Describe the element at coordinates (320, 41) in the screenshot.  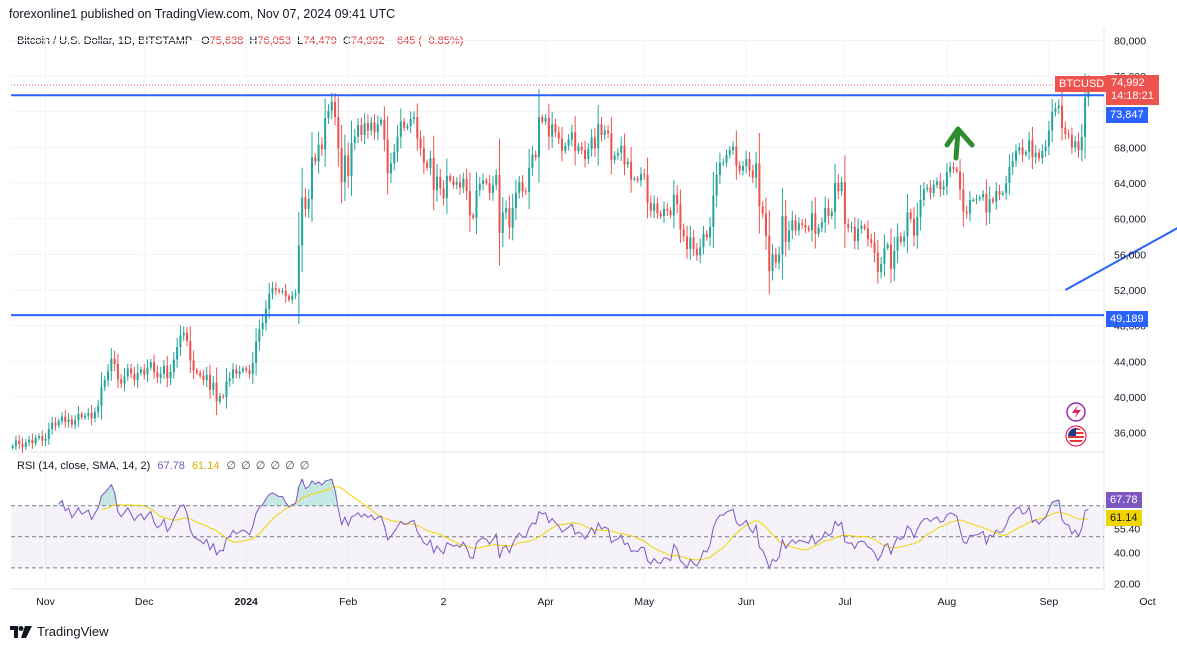
I see `low-value: 74,479` at that location.